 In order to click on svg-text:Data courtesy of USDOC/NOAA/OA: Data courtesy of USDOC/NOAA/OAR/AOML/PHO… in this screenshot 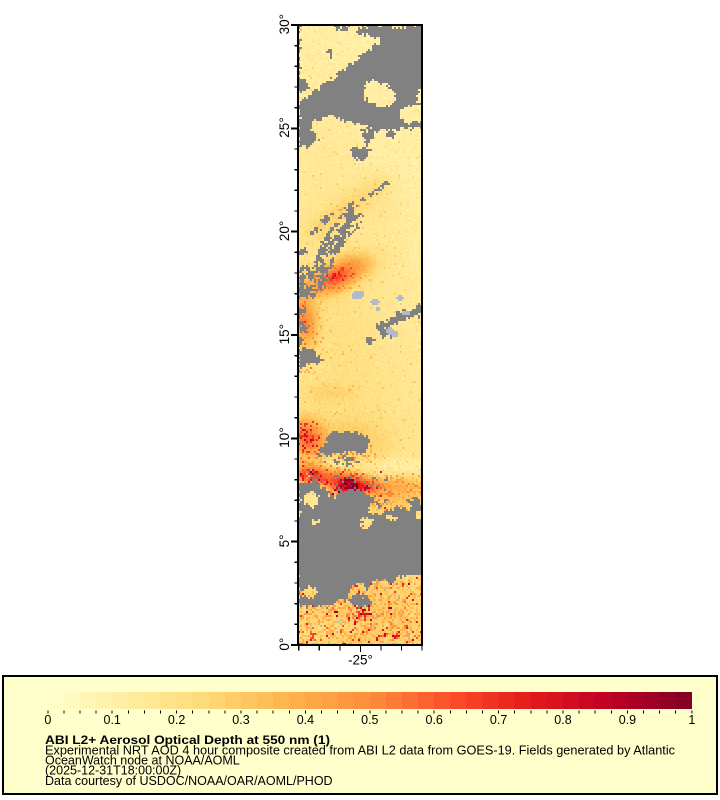, I will do `click(189, 781)`.